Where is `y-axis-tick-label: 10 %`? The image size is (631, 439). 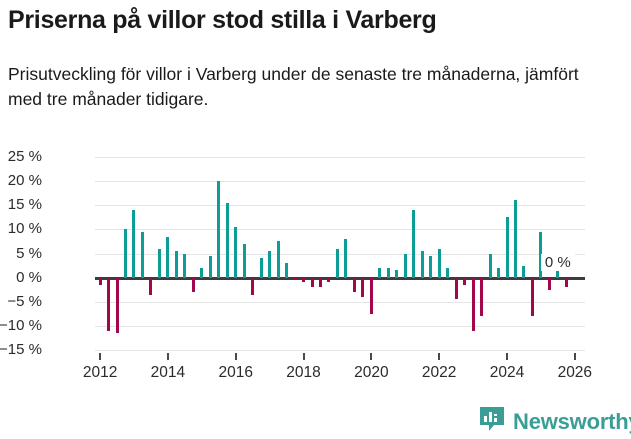 y-axis-tick-label: 10 % is located at coordinates (24, 229).